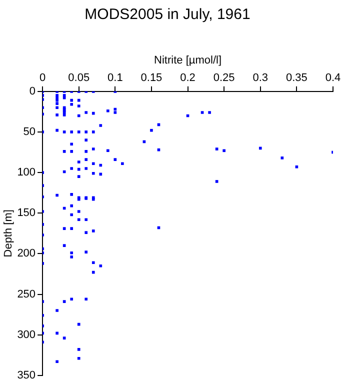 The image size is (343, 384). Describe the element at coordinates (333, 78) in the screenshot. I see `x-tick-label: 0.4` at that location.